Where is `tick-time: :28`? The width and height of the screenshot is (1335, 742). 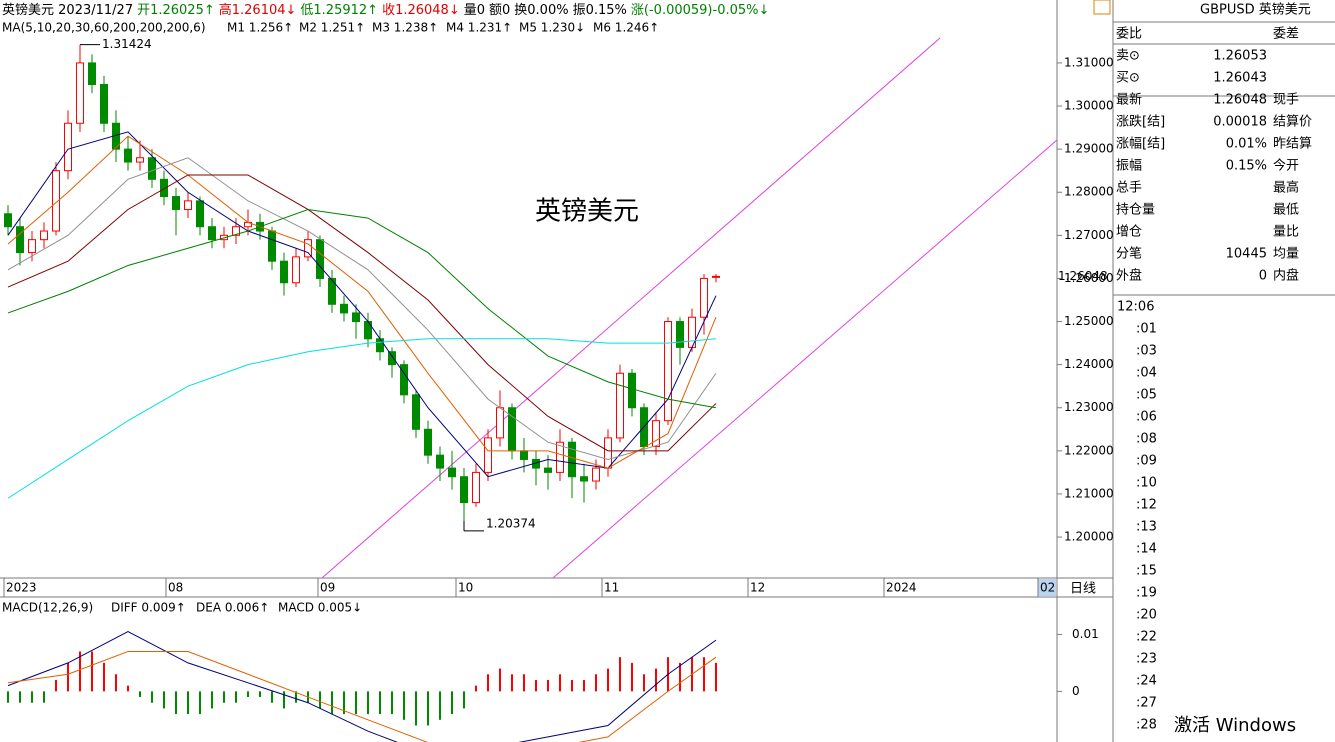
tick-time: :28 is located at coordinates (1146, 725).